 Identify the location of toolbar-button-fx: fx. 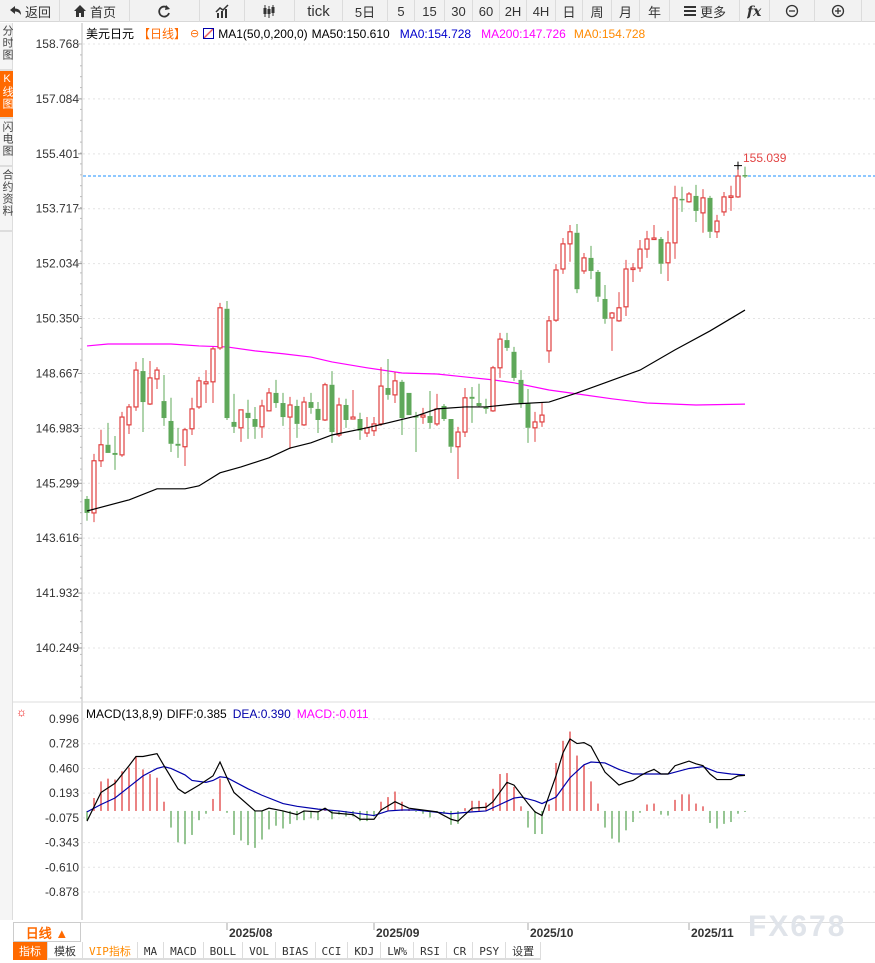
(755, 11).